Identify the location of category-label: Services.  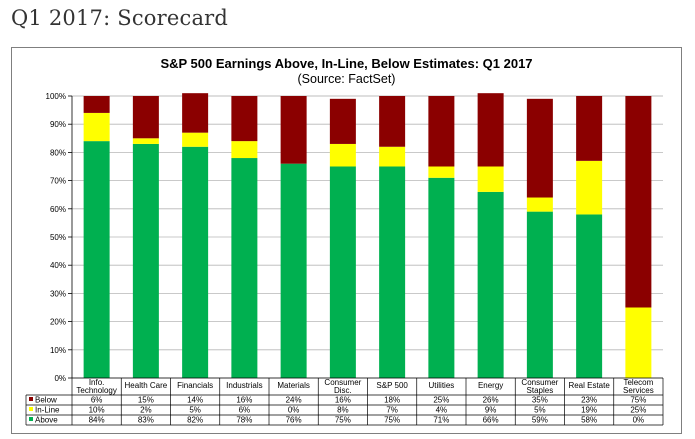
(638, 390).